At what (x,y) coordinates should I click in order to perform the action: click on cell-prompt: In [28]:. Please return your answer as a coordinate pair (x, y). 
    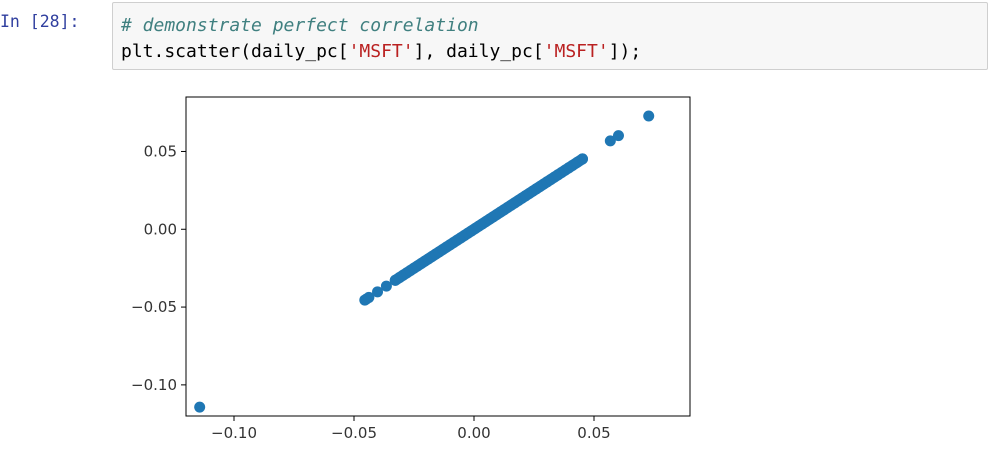
    Looking at the image, I should click on (40, 21).